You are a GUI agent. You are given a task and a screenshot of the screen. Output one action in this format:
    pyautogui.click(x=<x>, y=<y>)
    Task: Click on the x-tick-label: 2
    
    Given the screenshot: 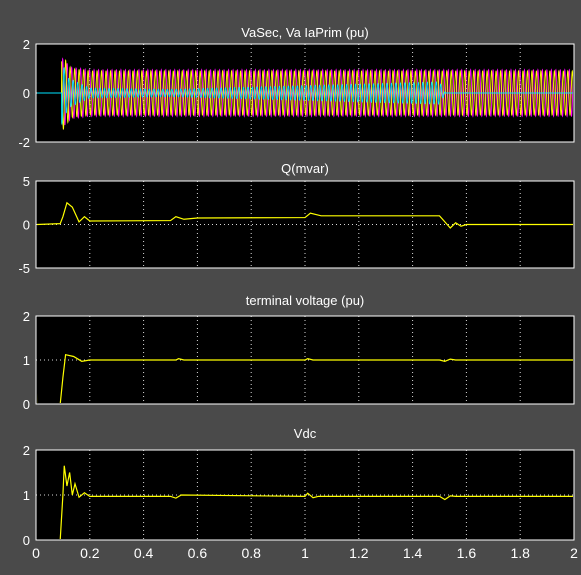 What is the action you would take?
    pyautogui.click(x=574, y=553)
    